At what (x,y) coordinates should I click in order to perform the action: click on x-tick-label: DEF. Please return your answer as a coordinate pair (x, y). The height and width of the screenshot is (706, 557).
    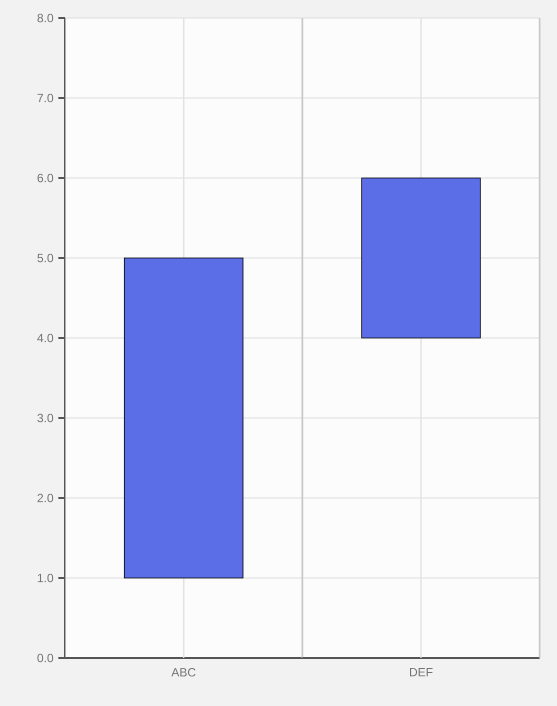
    Looking at the image, I should click on (421, 672).